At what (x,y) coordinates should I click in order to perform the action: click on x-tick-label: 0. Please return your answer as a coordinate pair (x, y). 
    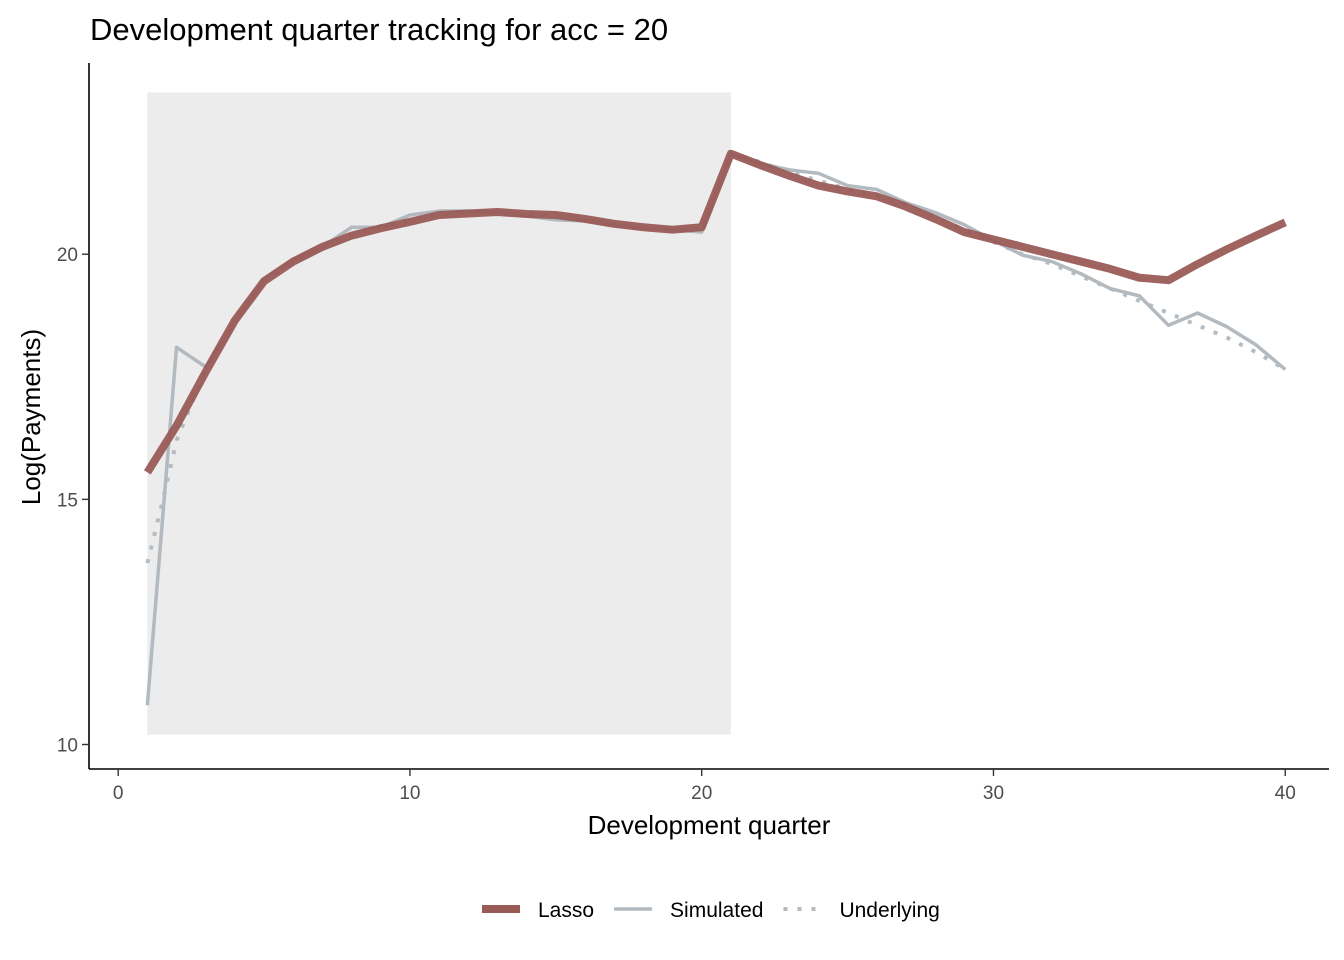
    Looking at the image, I should click on (118, 793).